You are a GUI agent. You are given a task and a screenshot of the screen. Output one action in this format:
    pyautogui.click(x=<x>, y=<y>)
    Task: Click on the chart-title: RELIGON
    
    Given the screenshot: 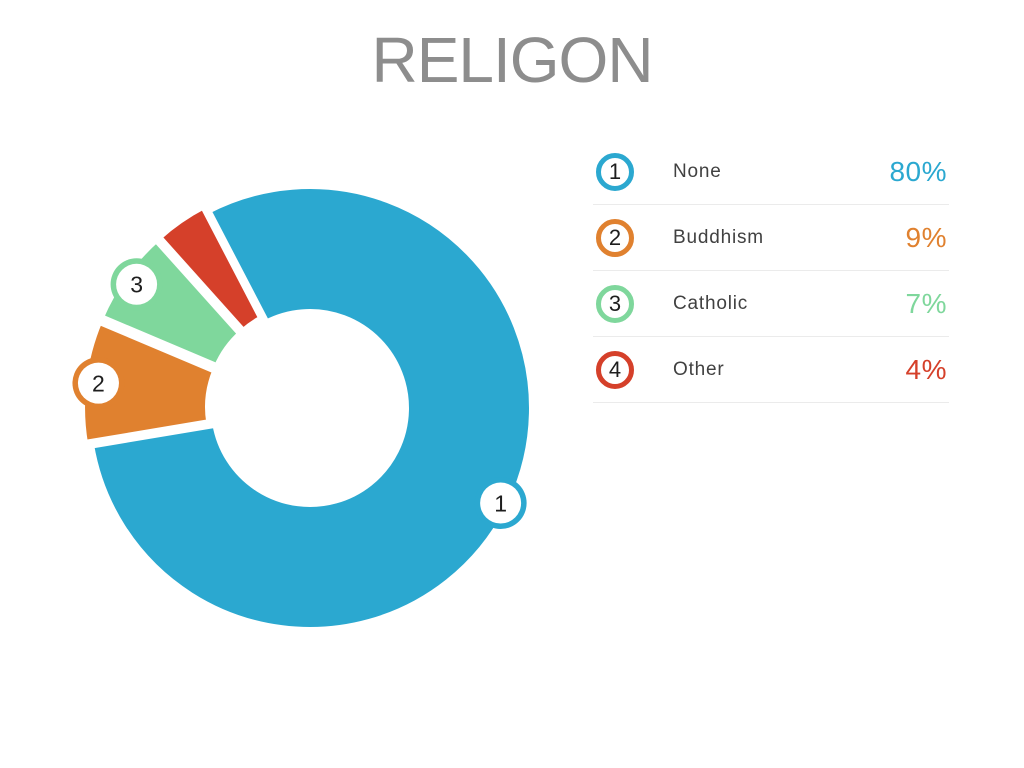 What is the action you would take?
    pyautogui.click(x=512, y=60)
    